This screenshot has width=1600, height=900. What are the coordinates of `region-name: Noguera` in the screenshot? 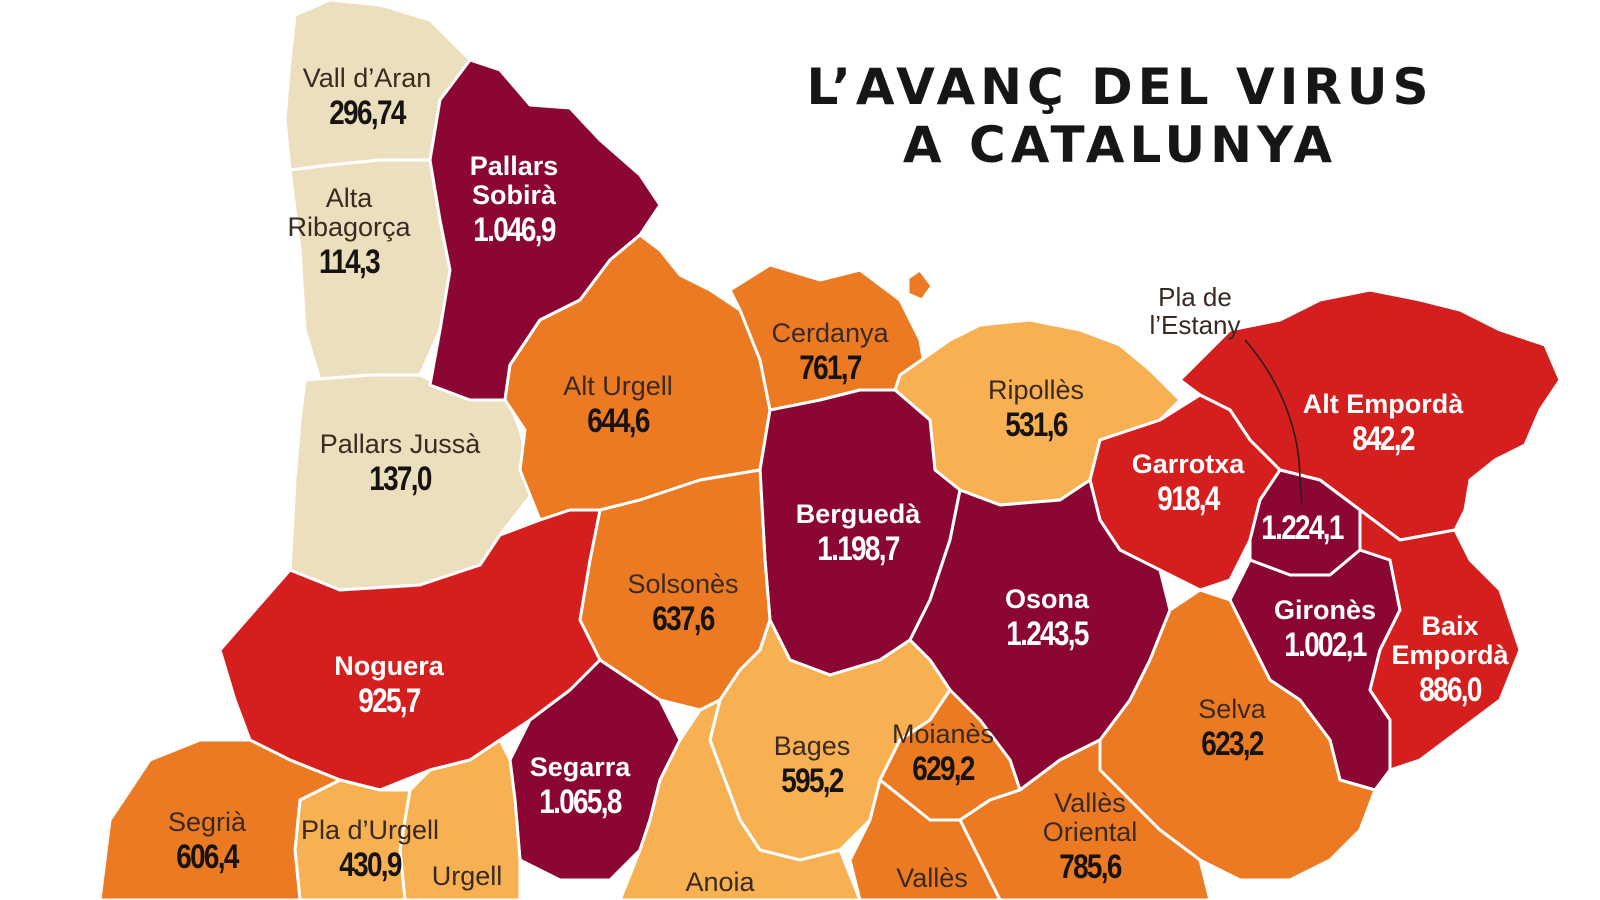 It's located at (389, 666).